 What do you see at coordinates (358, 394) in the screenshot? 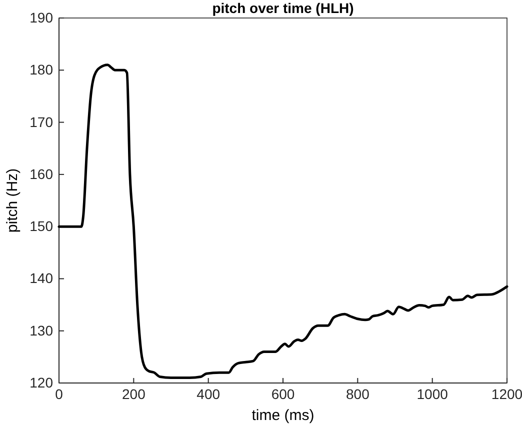
I see `x-tick-label: 800` at bounding box center [358, 394].